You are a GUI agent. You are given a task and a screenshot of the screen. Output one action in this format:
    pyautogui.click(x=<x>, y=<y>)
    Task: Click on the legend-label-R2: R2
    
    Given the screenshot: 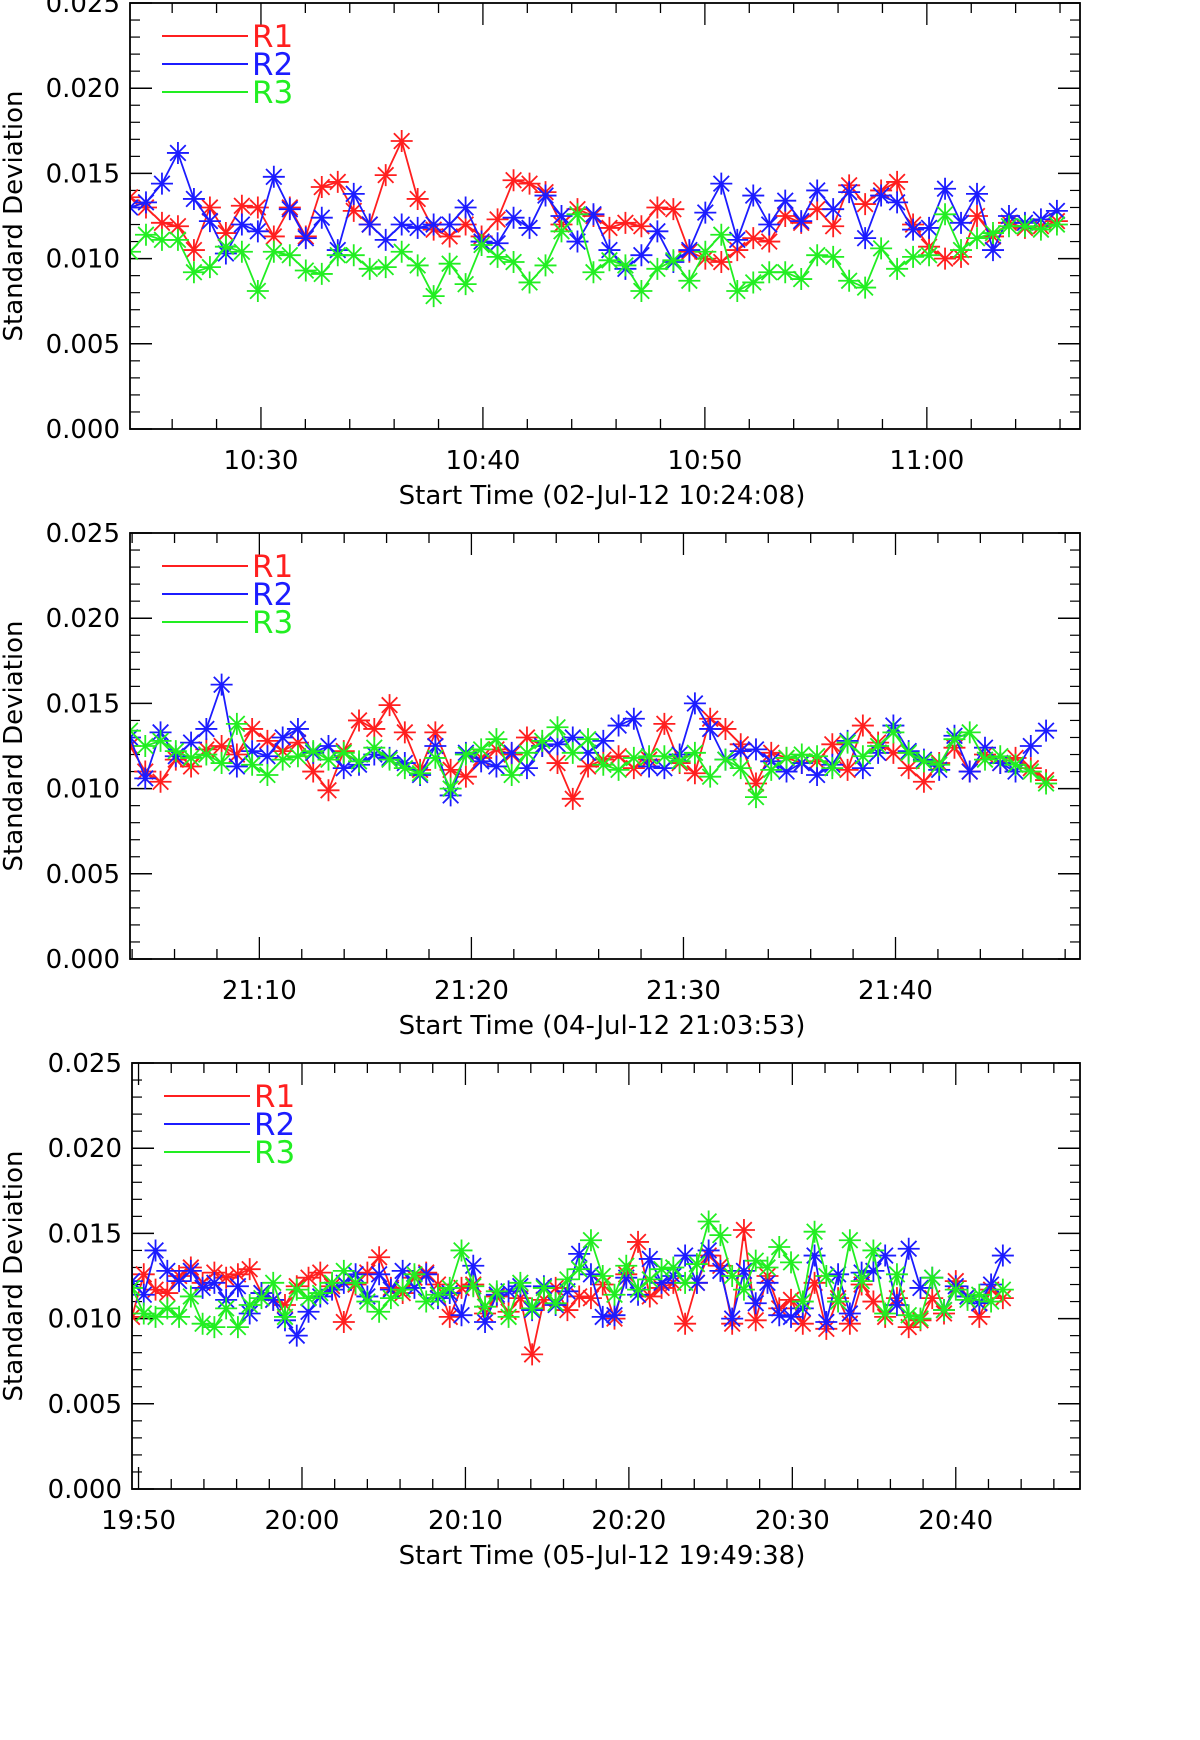 What is the action you would take?
    pyautogui.click(x=272, y=65)
    